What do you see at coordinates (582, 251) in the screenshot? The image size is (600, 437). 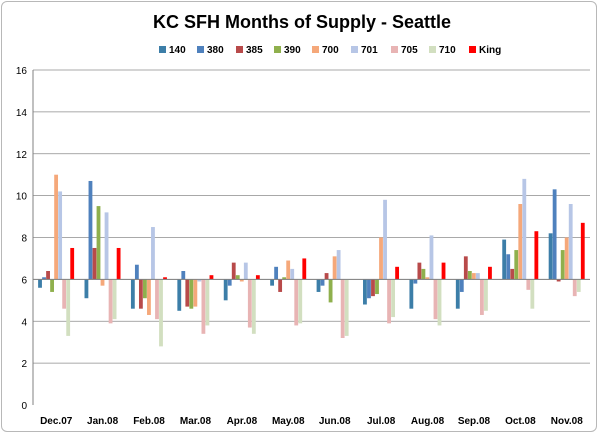 I see `bar-King-Nov.08` at bounding box center [582, 251].